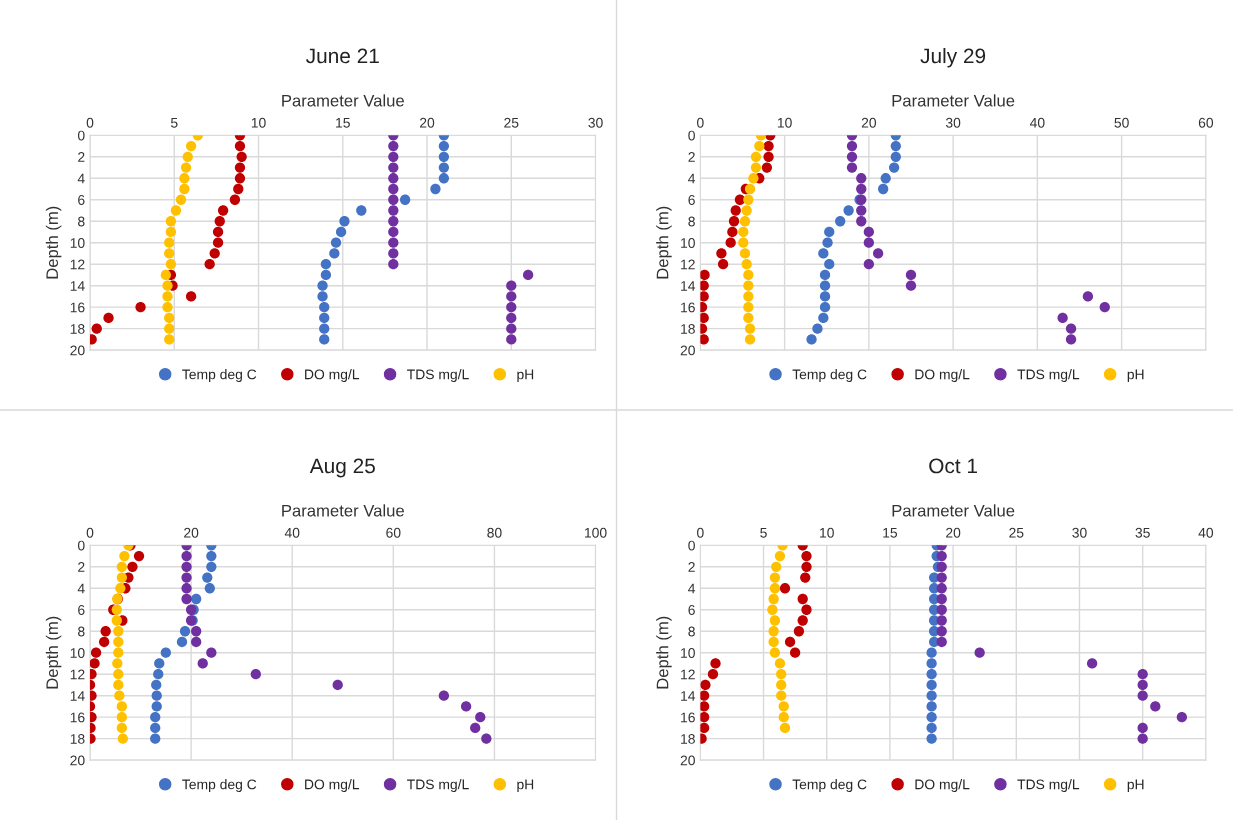  Describe the element at coordinates (596, 532) in the screenshot. I see `x-tick-label: 100` at that location.